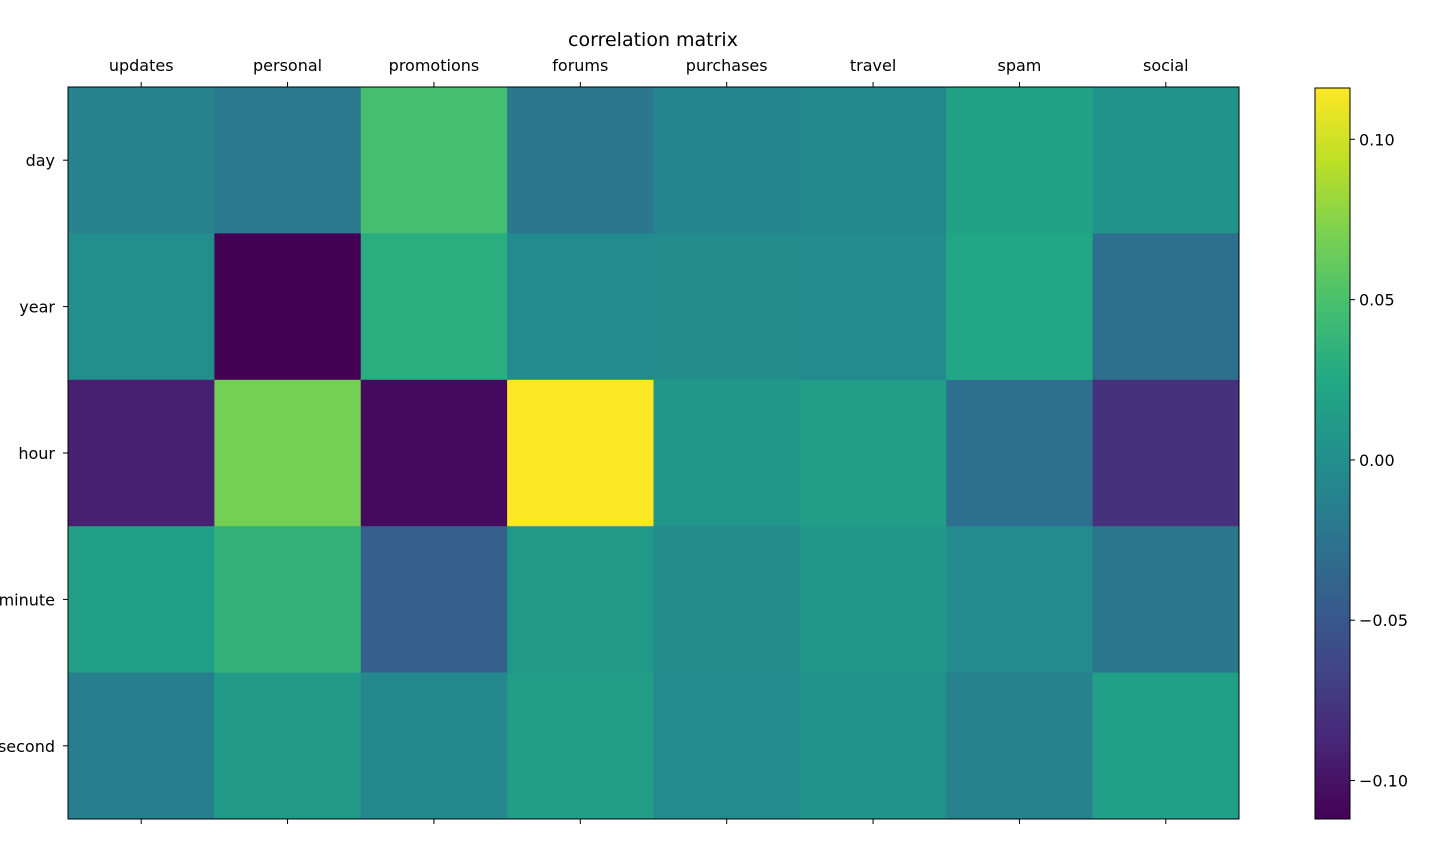  Describe the element at coordinates (727, 65) in the screenshot. I see `x-tick-label: purchases` at that location.